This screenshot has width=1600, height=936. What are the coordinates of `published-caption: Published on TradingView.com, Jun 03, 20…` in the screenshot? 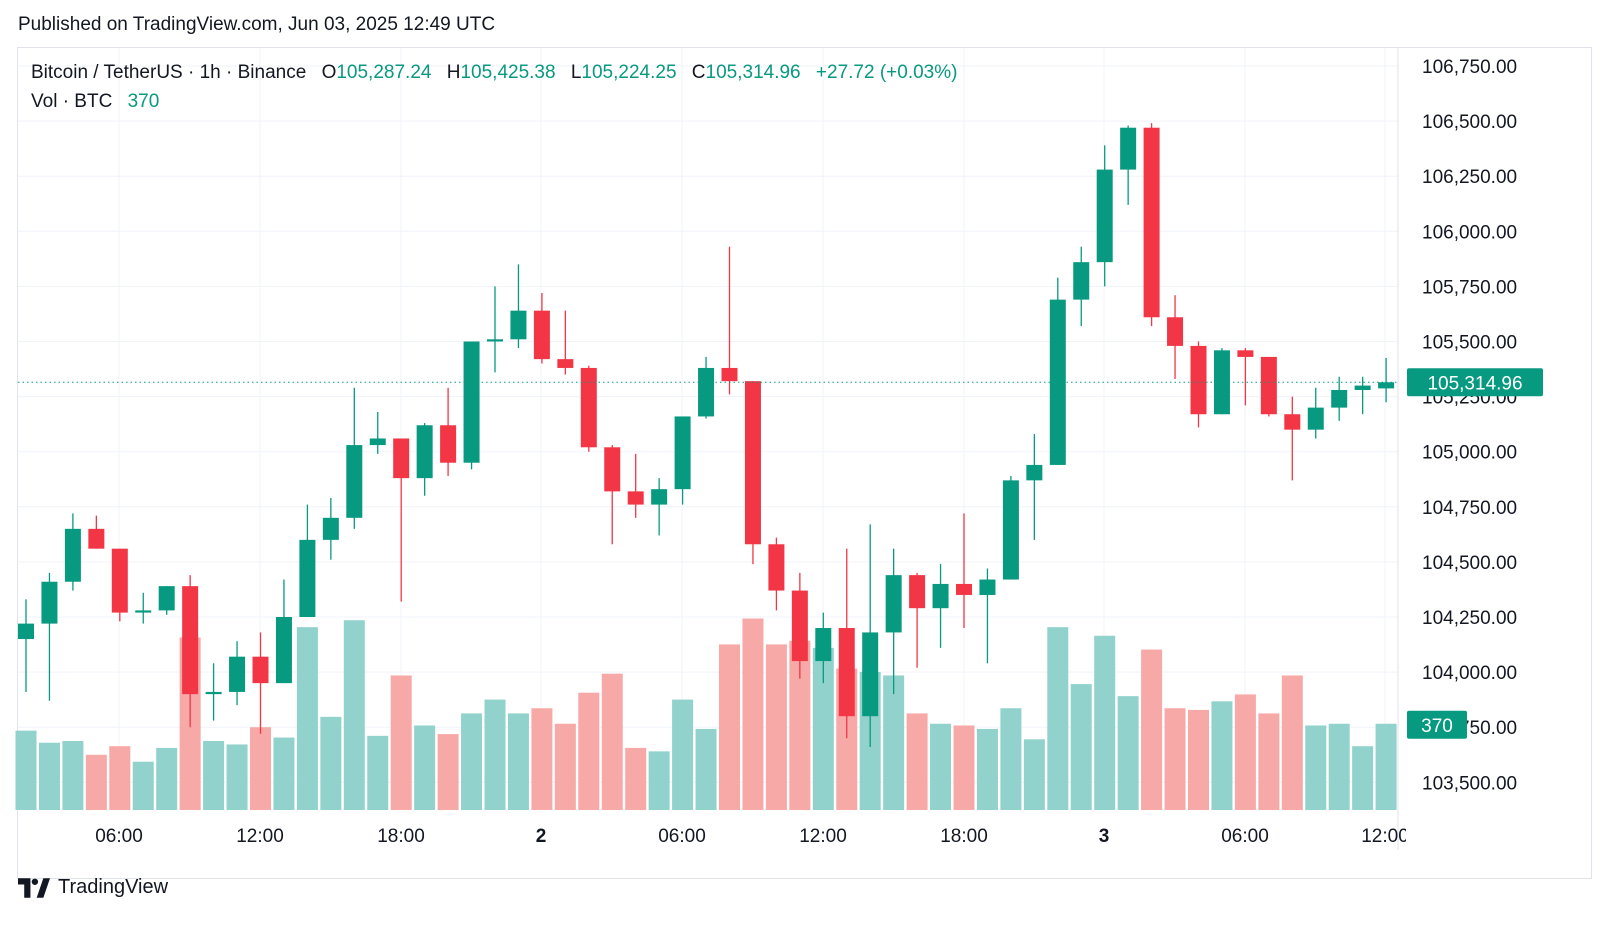 It's located at (257, 24).